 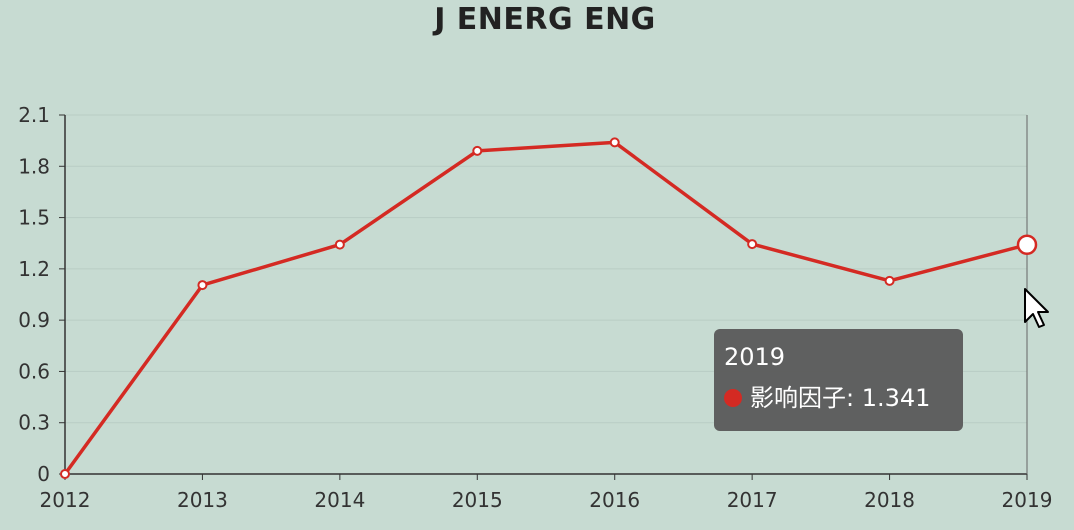 What do you see at coordinates (755, 357) in the screenshot?
I see `tooltip-title: 2019` at bounding box center [755, 357].